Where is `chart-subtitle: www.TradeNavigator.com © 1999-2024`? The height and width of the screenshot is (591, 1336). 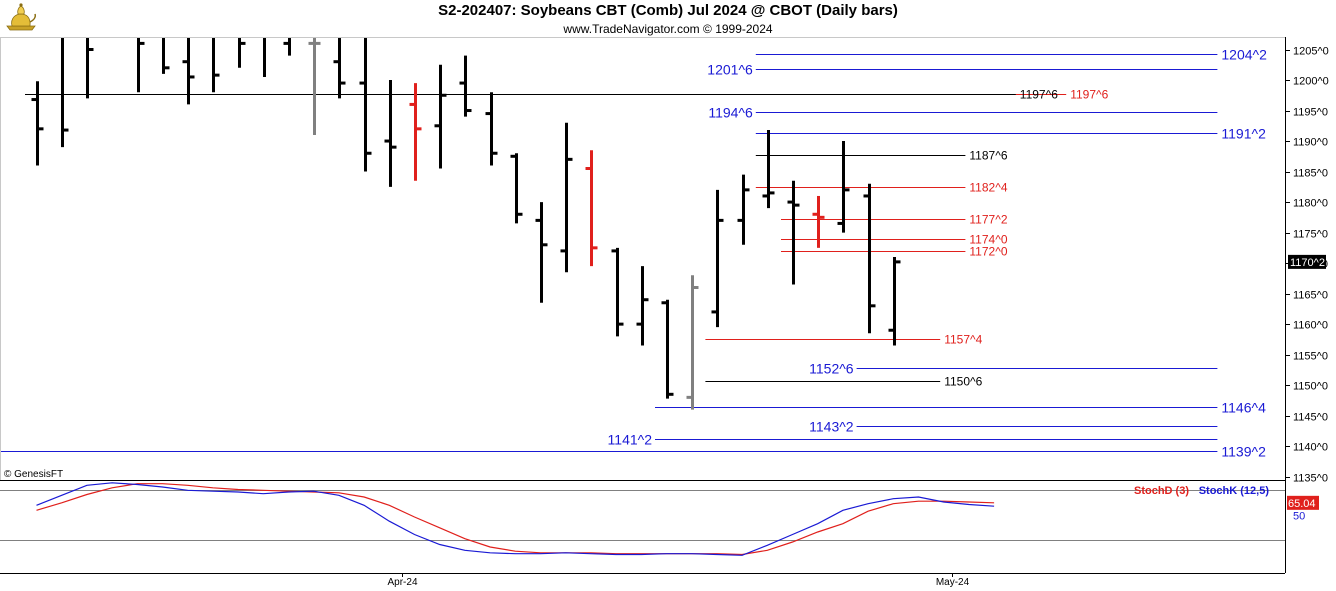 chart-subtitle: www.TradeNavigator.com © 1999-2024 is located at coordinates (668, 29).